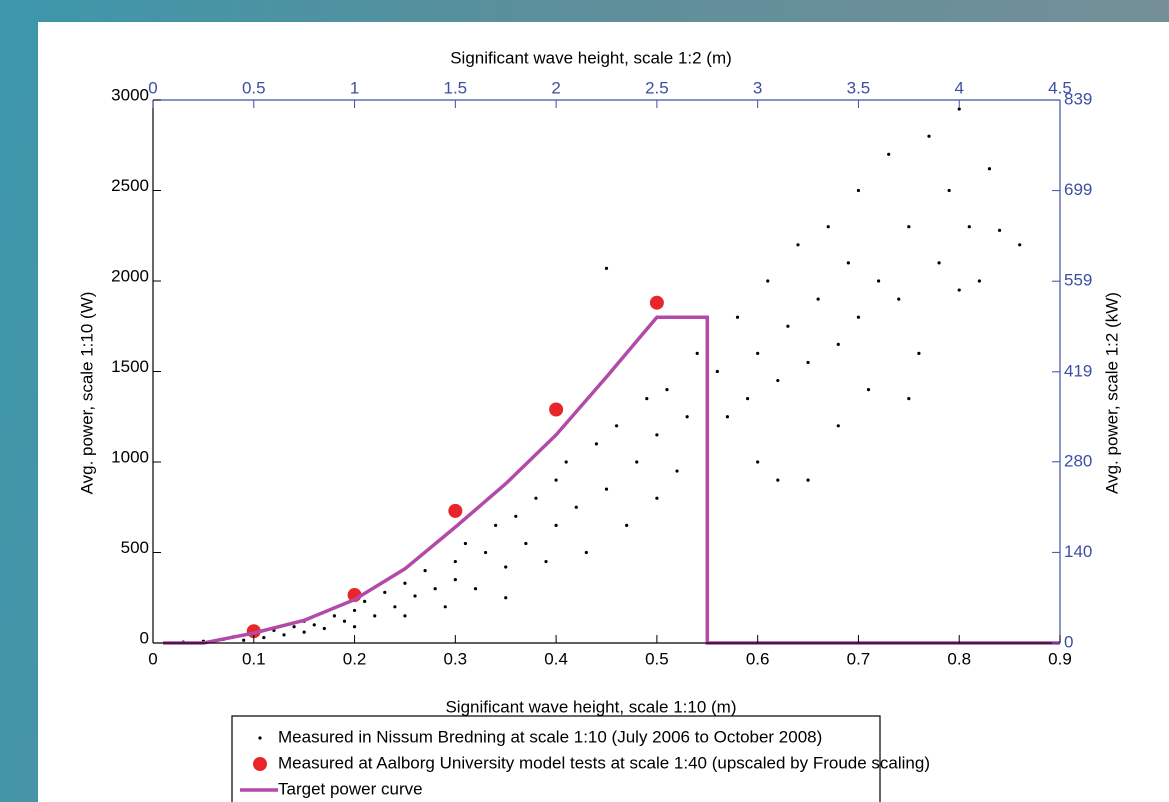 The image size is (1169, 802). What do you see at coordinates (130, 366) in the screenshot?
I see `y-tick-label: 1500` at bounding box center [130, 366].